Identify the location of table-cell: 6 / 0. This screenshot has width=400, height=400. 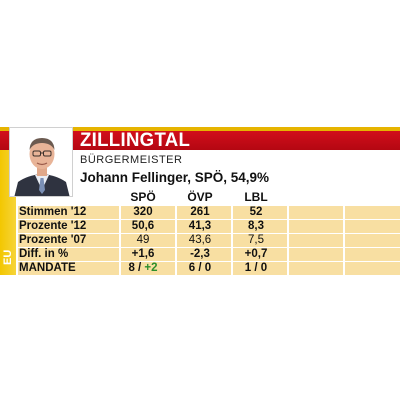
(200, 268).